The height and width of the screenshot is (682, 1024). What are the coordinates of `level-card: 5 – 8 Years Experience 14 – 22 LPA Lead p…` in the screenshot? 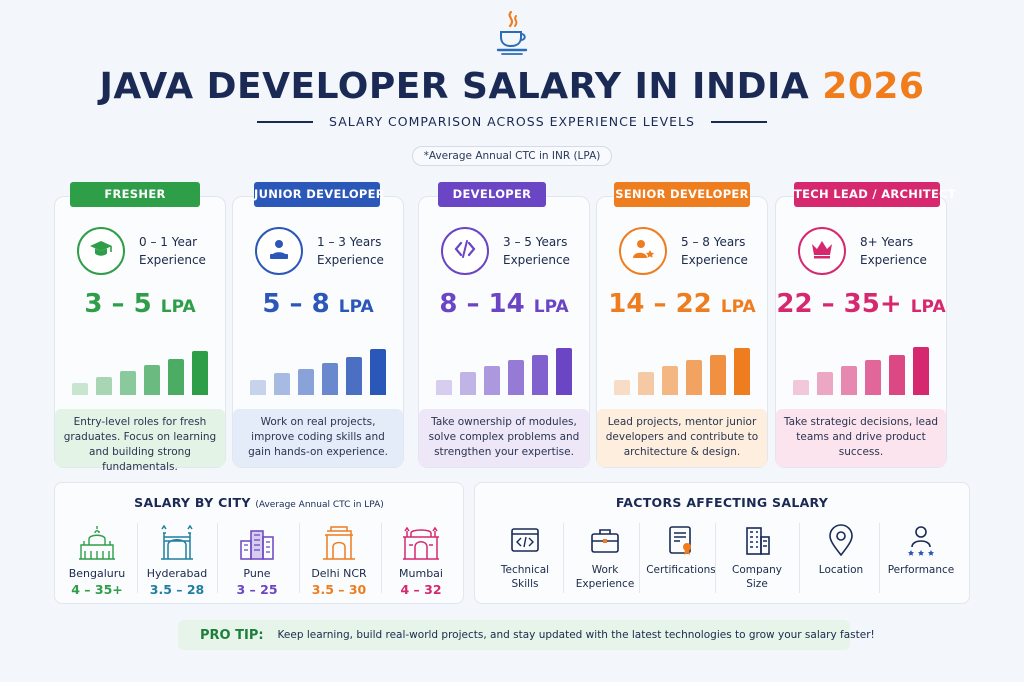 It's located at (682, 332).